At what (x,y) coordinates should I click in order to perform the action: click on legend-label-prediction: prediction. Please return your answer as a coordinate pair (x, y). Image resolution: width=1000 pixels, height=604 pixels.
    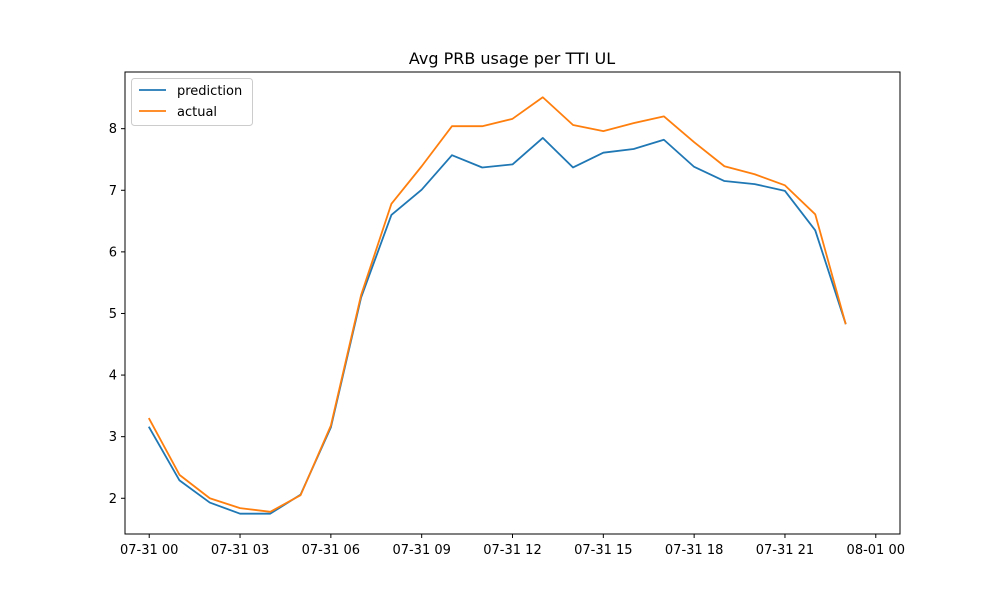
    Looking at the image, I should click on (209, 91).